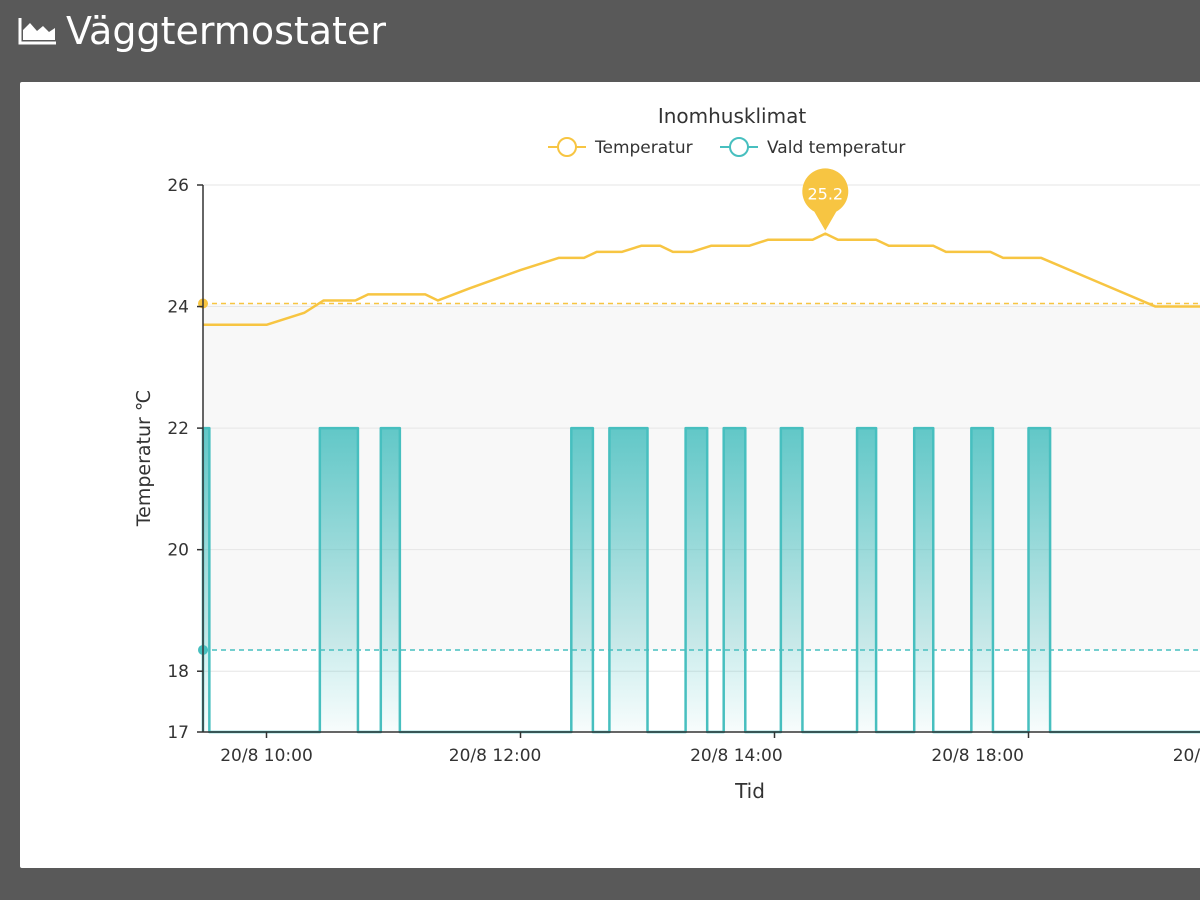 The width and height of the screenshot is (1200, 900). Describe the element at coordinates (144, 458) in the screenshot. I see `y-axis-title: Temperatur ℃` at that location.